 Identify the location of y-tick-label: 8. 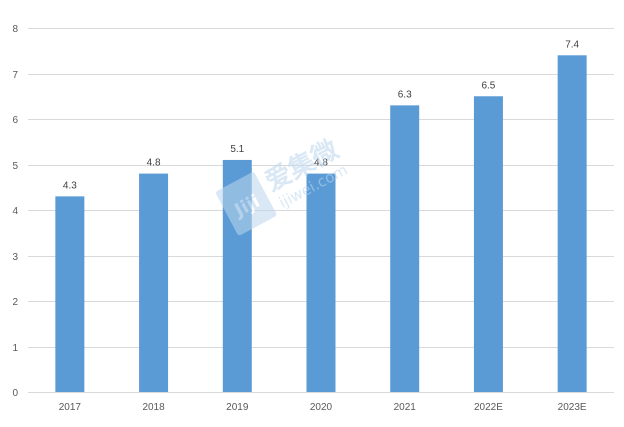
(15, 29).